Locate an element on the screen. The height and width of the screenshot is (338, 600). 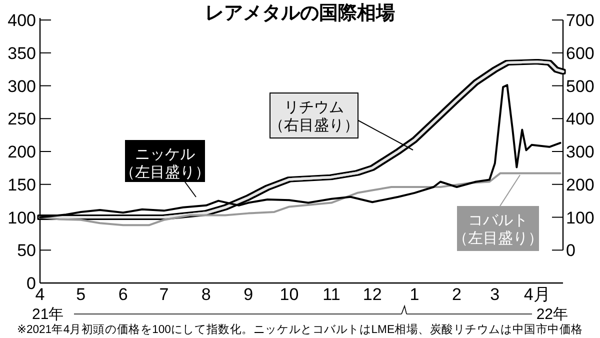
y-tick-label: 50 is located at coordinates (26, 250).